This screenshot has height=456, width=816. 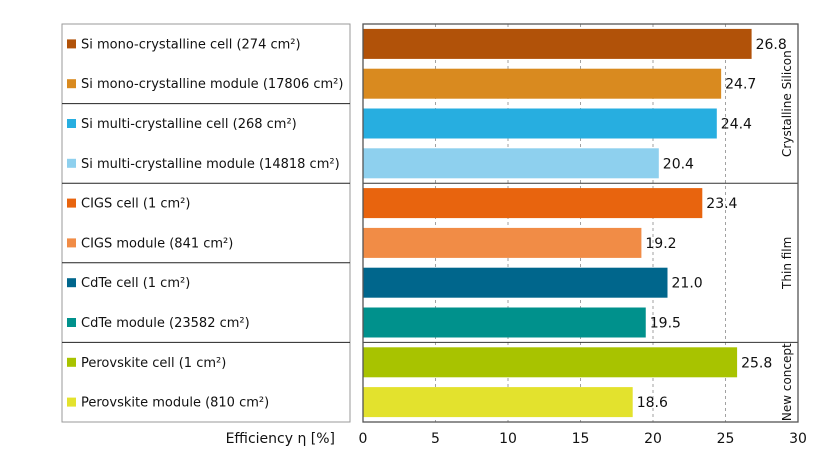 What do you see at coordinates (135, 204) in the screenshot?
I see `category-label: CIGS cell (1 cm²)` at bounding box center [135, 204].